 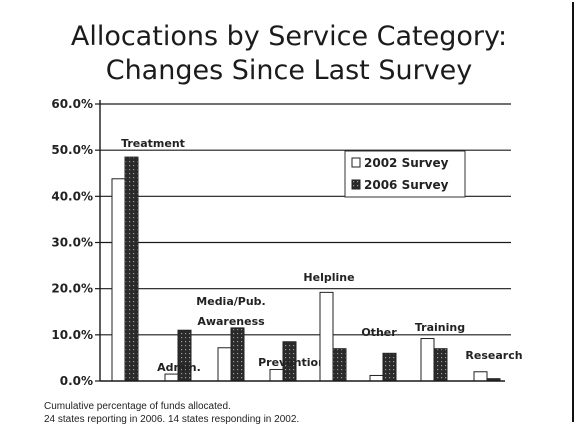 What do you see at coordinates (405, 174) in the screenshot?
I see `legend-box` at bounding box center [405, 174].